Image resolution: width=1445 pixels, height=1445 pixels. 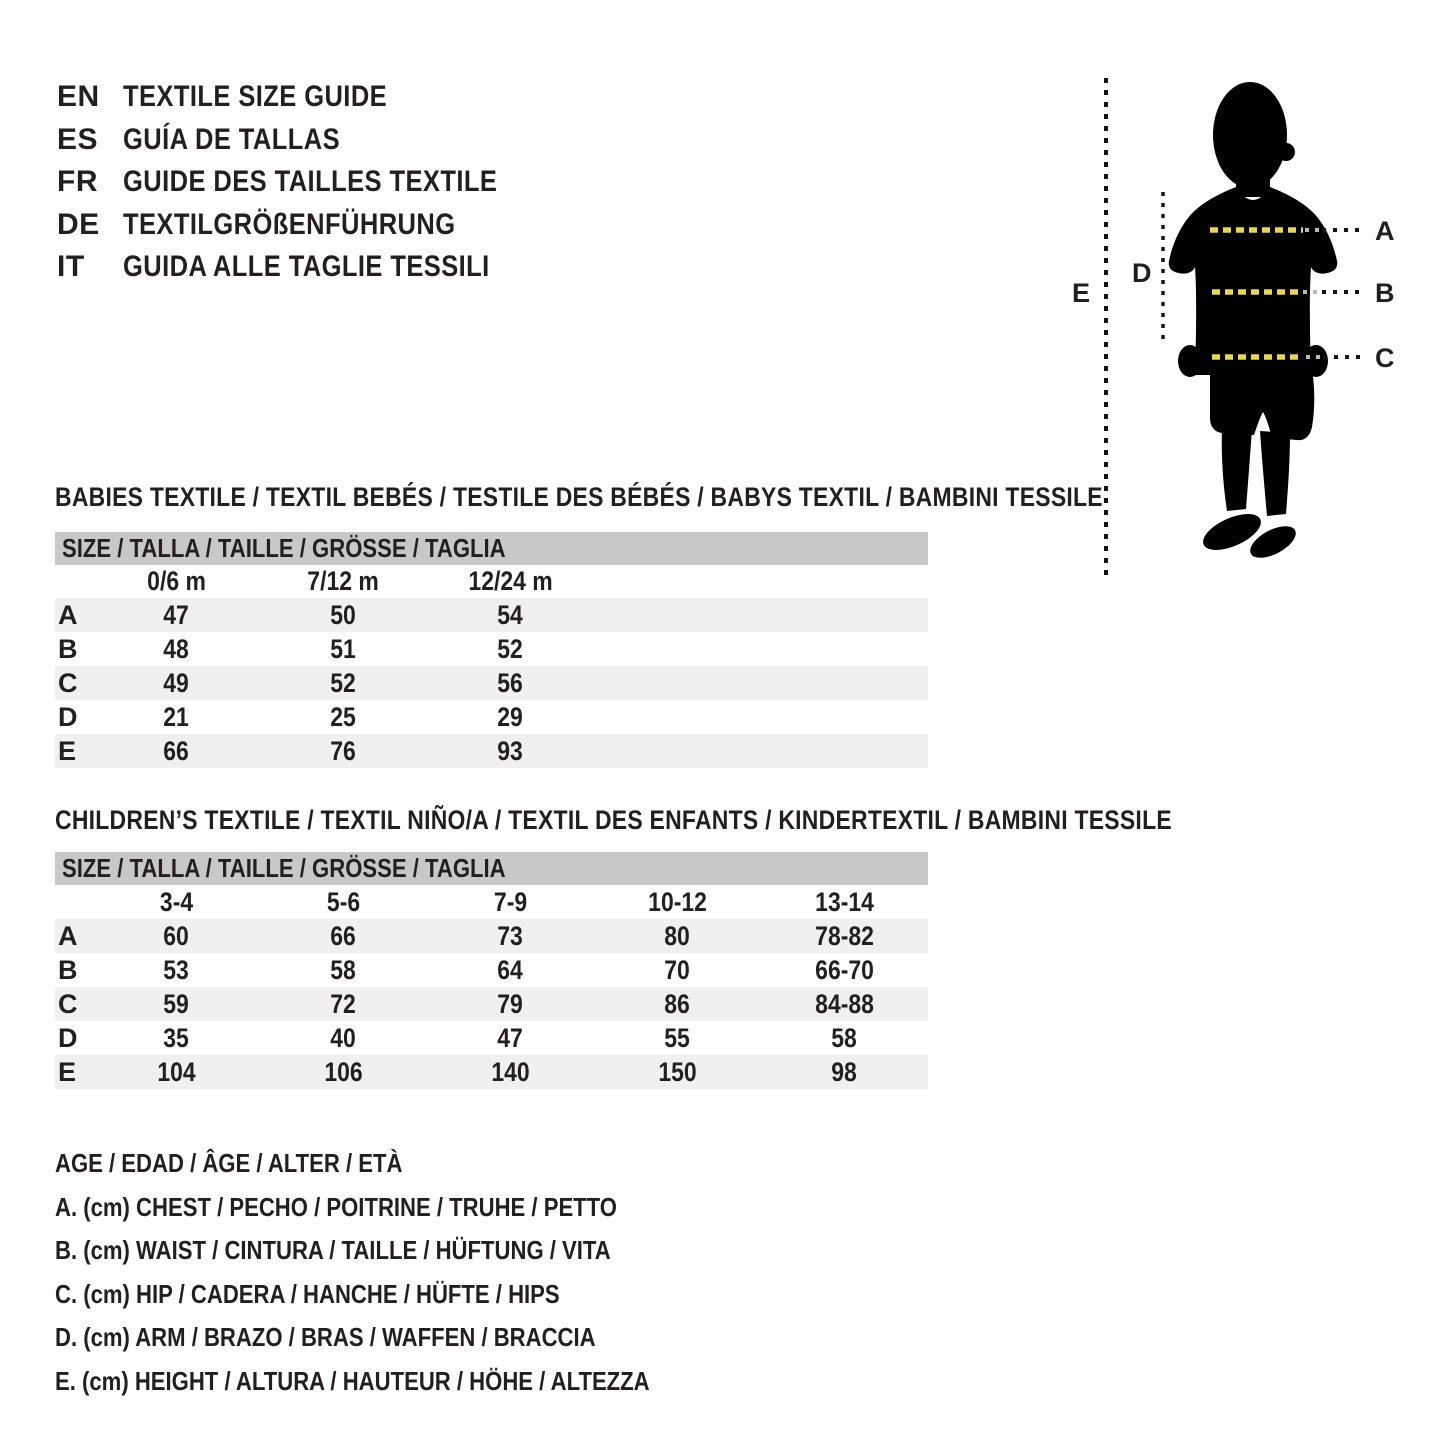 I want to click on table-row: D 35 40 47 55 58, so click(x=491, y=1038).